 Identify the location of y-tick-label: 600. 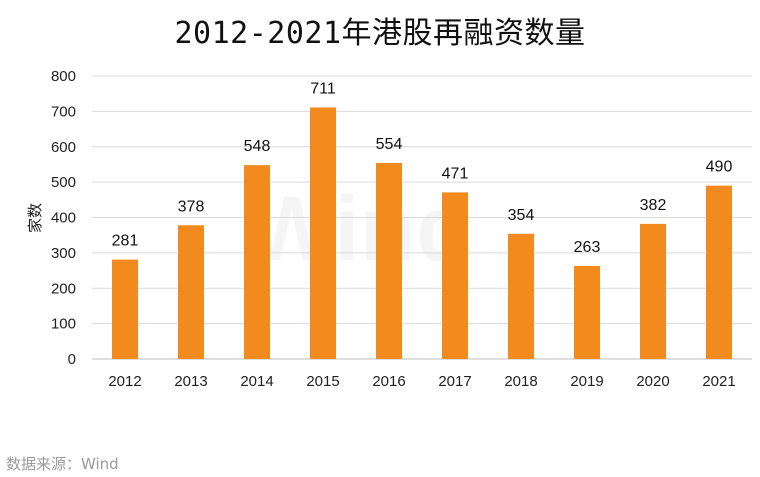
(63, 147).